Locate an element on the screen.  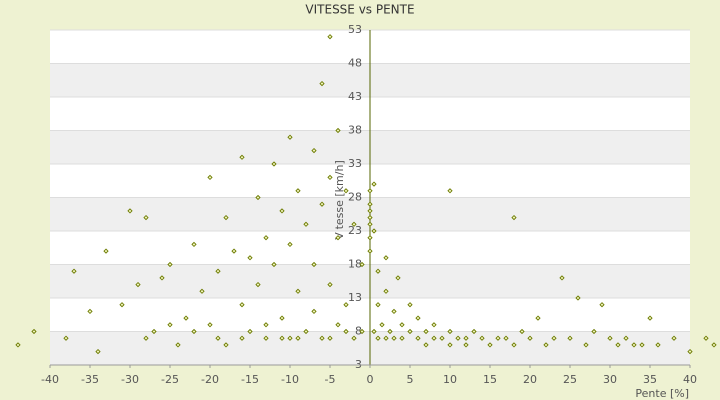
chart-title: VITESSE vs PENTE is located at coordinates (359, 10).